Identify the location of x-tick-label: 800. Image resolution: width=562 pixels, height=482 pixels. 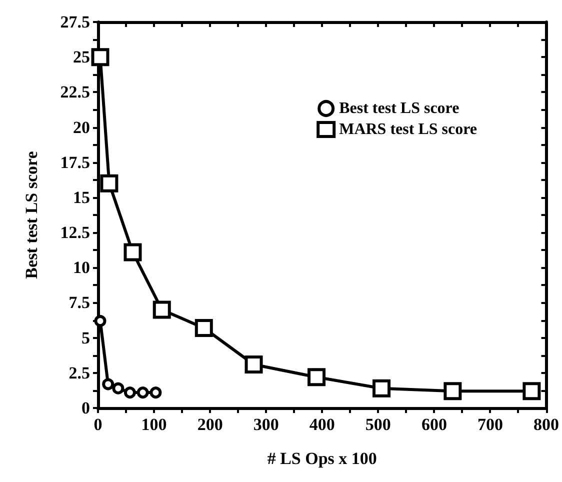
(546, 424).